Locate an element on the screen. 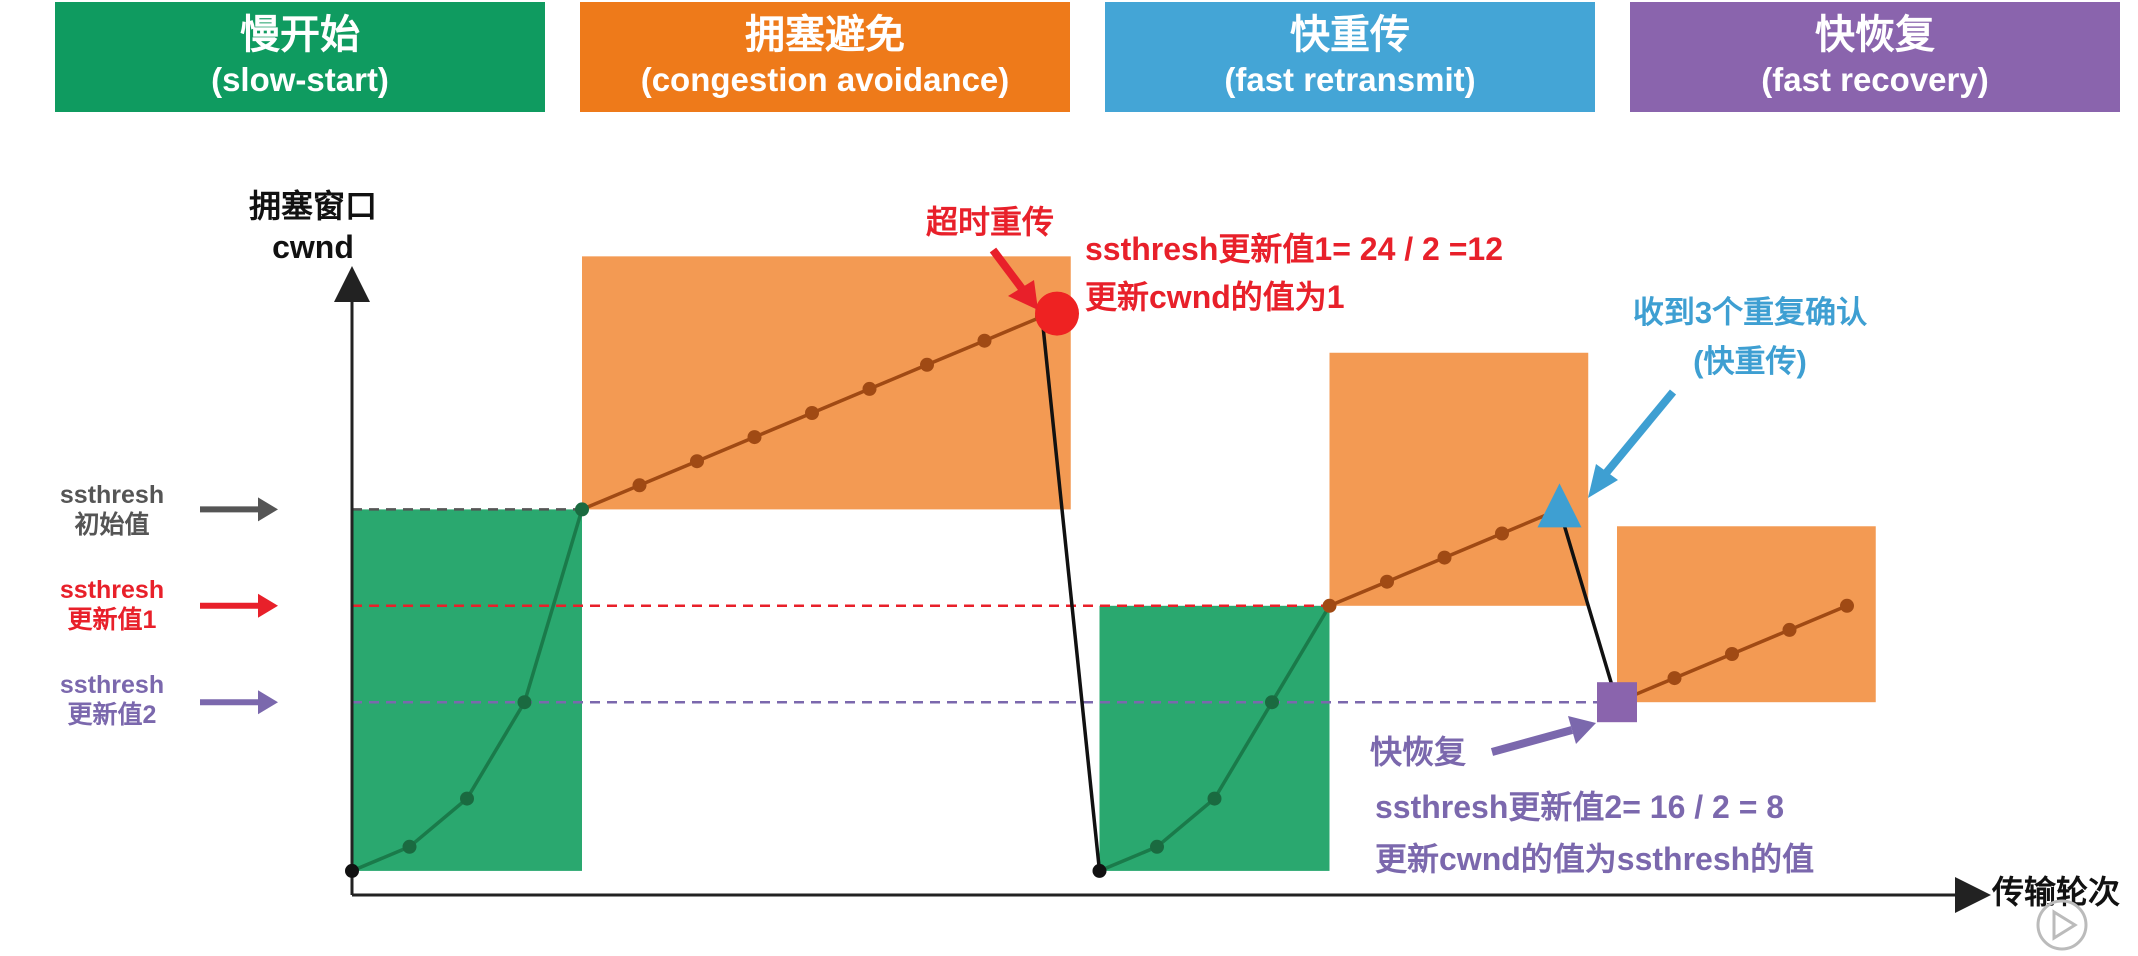 The image size is (2138, 956). cwnd-reset-text: 更新cwnd的值为1 is located at coordinates (1215, 297).